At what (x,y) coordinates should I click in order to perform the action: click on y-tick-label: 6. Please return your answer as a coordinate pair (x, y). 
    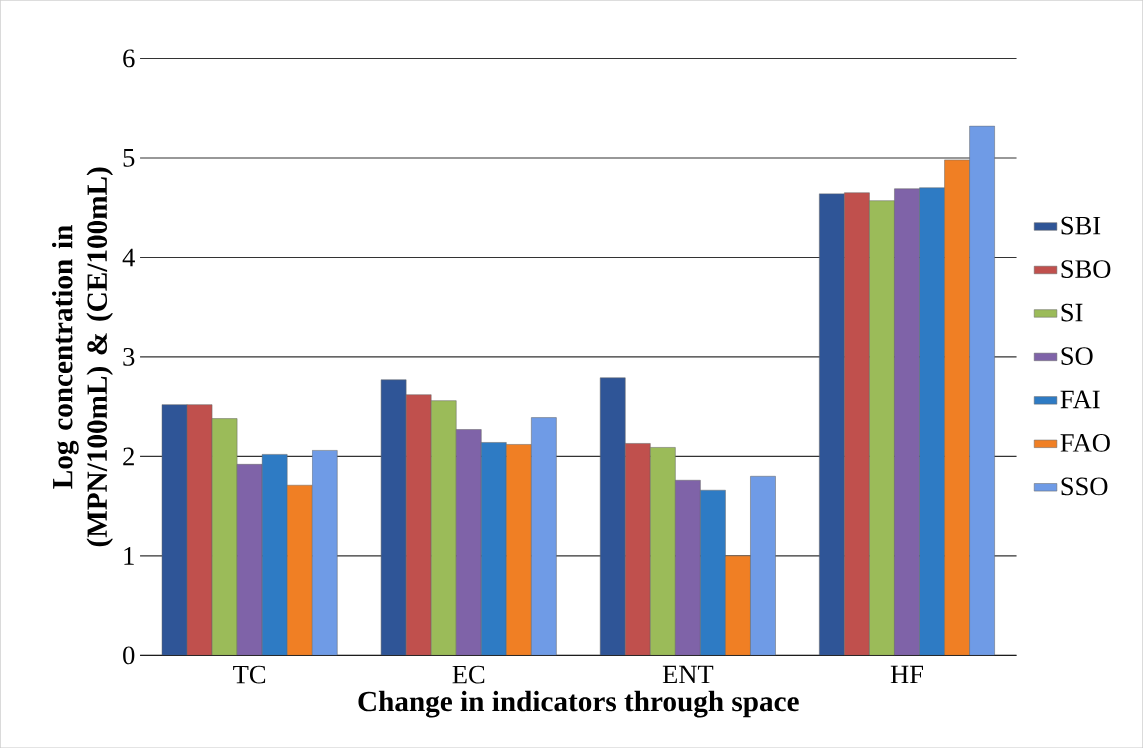
    Looking at the image, I should click on (129, 58).